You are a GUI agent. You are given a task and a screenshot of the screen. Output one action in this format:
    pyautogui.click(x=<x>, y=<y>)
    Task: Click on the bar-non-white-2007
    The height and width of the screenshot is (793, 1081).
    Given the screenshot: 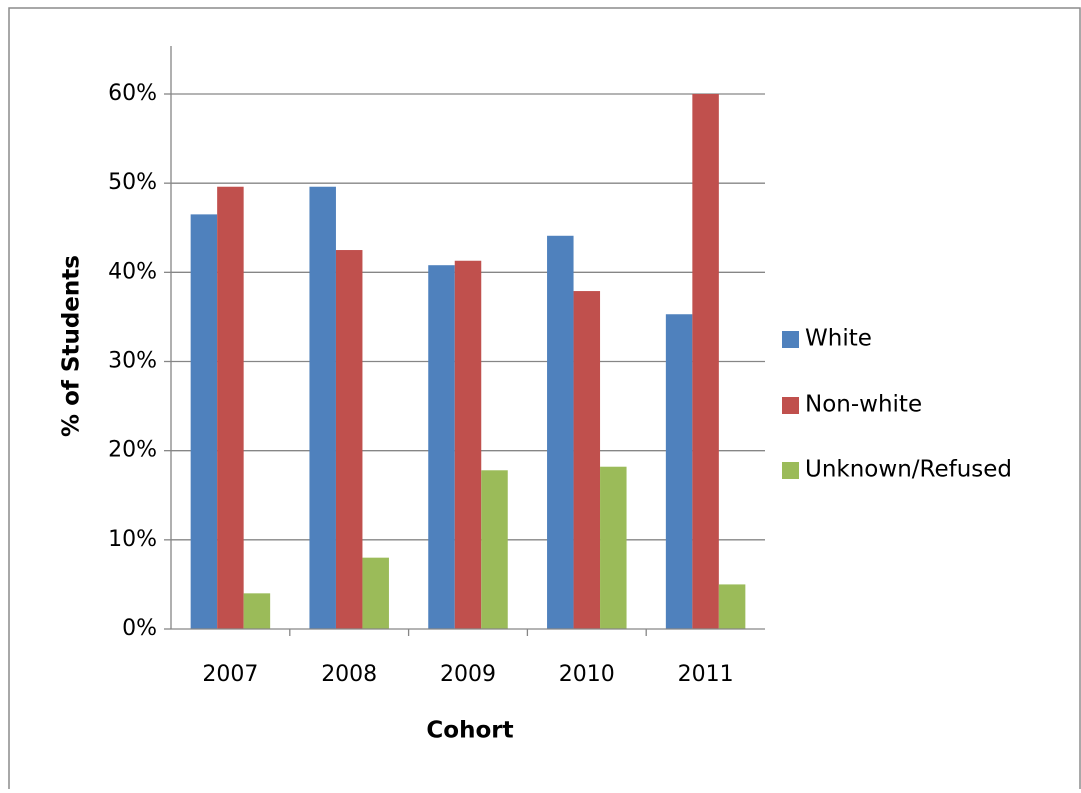 What is the action you would take?
    pyautogui.click(x=230, y=407)
    